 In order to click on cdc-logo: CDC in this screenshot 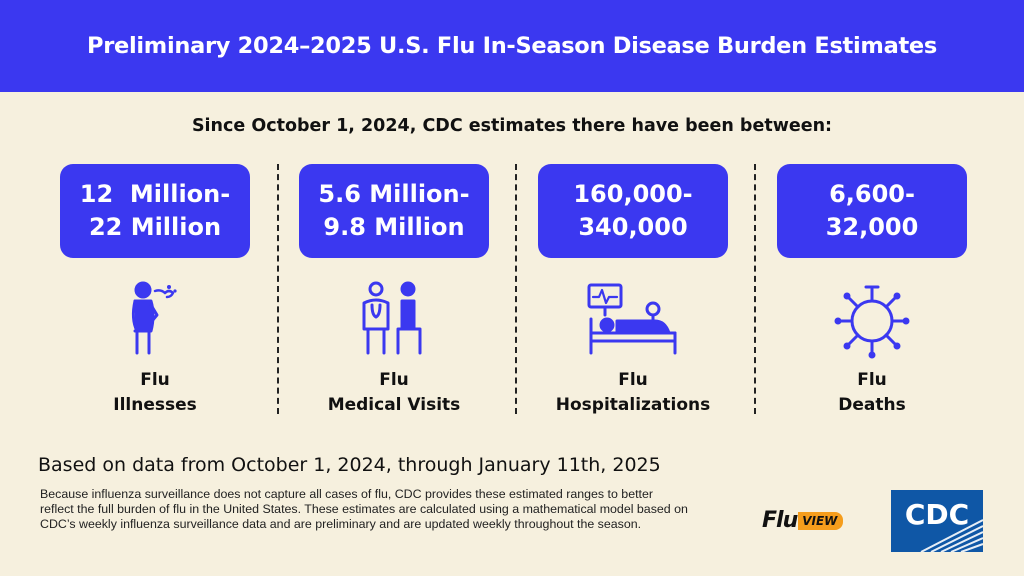, I will do `click(937, 521)`.